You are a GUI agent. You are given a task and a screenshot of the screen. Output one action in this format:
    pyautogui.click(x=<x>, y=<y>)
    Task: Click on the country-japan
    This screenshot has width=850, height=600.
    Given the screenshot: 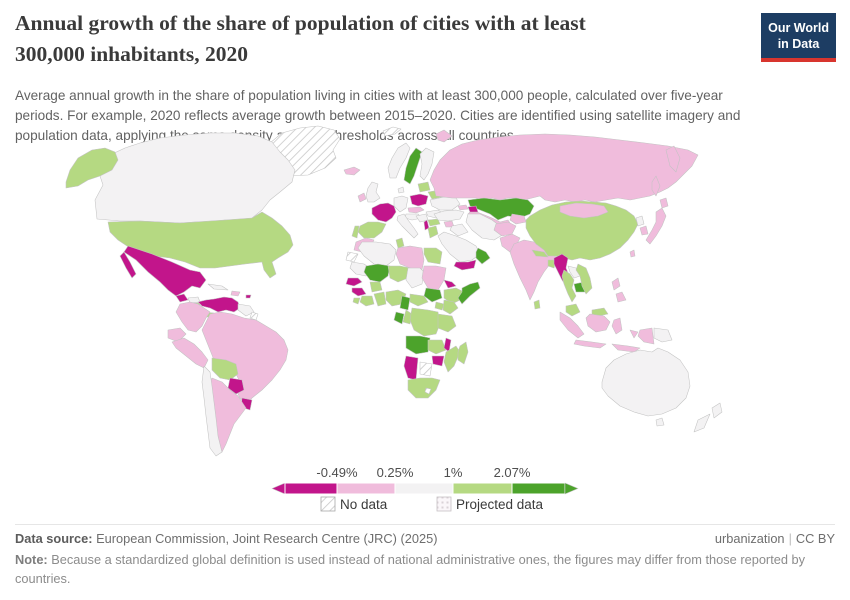 What is the action you would take?
    pyautogui.click(x=656, y=226)
    